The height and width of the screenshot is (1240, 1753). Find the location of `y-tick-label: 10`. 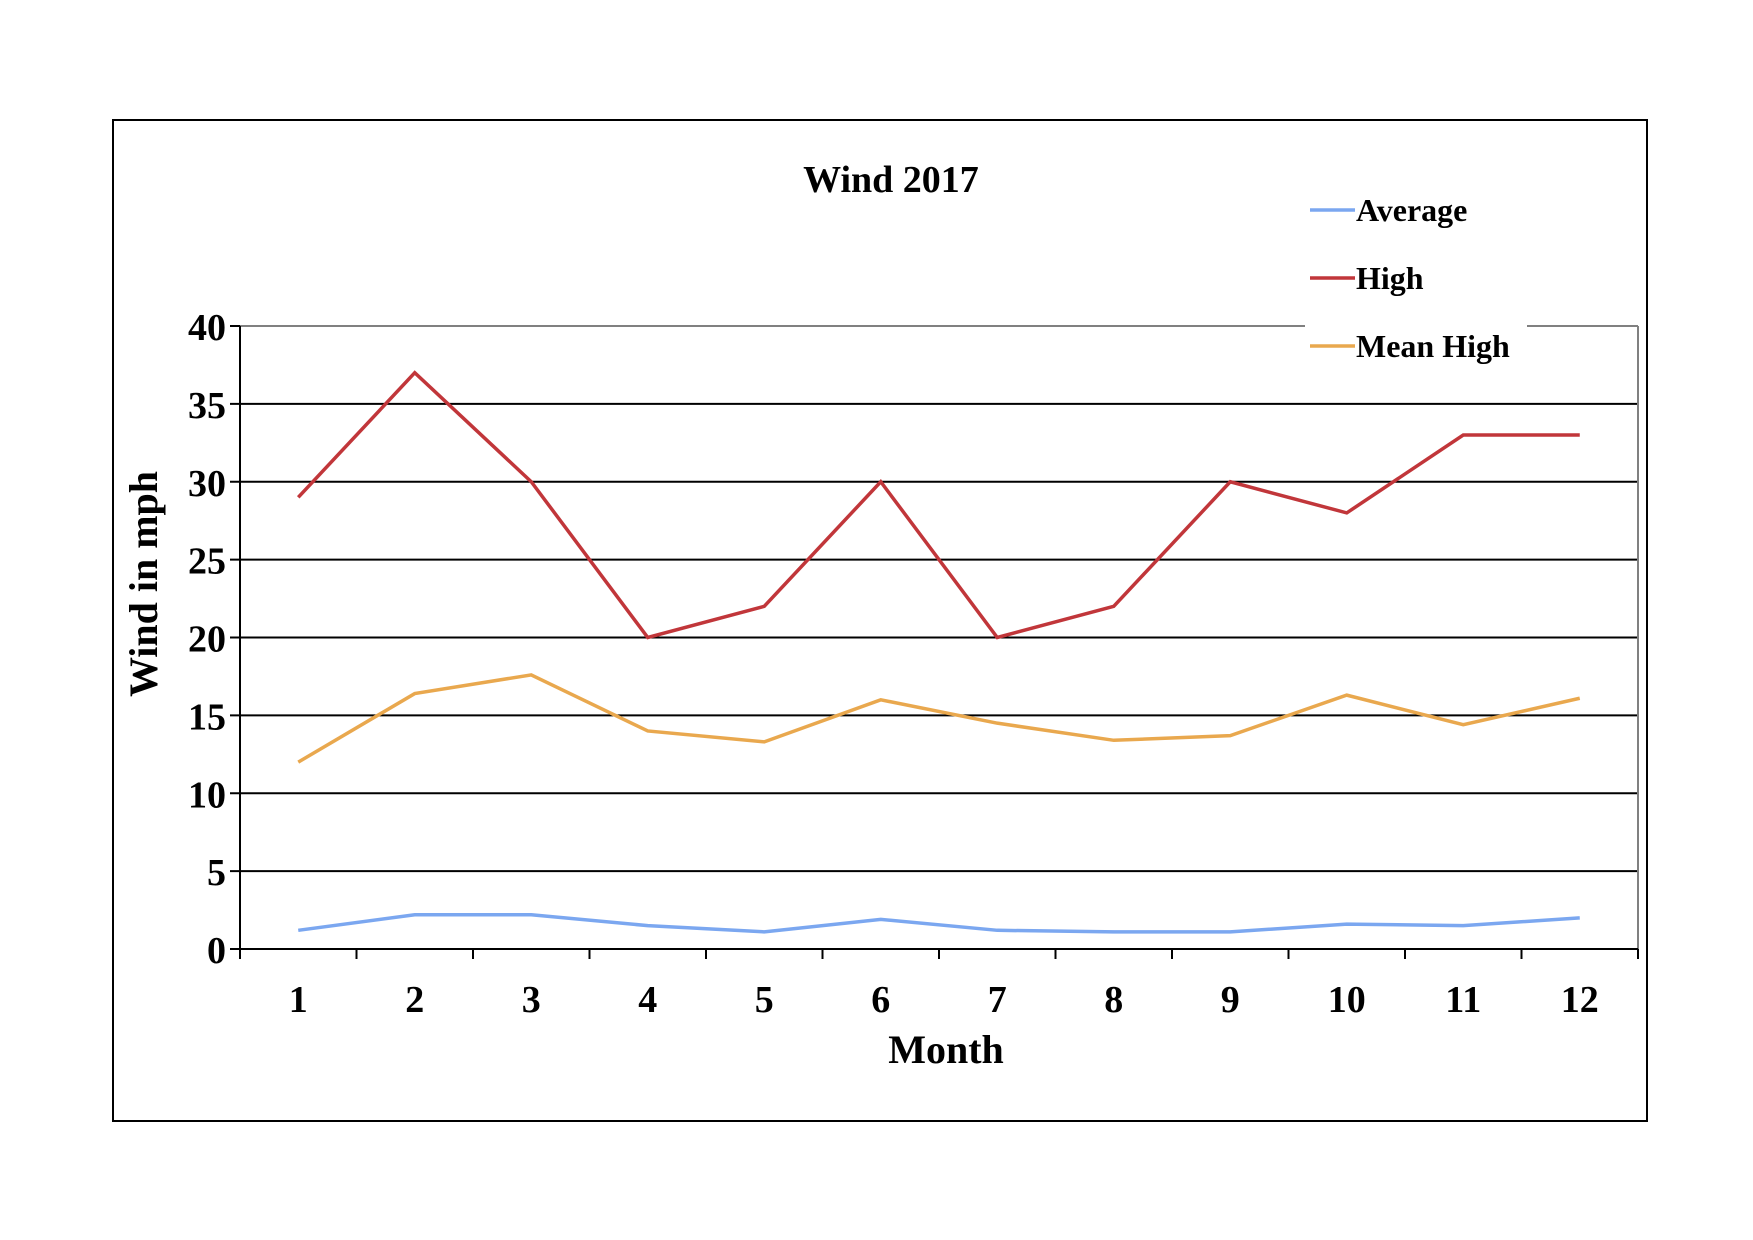

y-tick-label: 10 is located at coordinates (207, 795).